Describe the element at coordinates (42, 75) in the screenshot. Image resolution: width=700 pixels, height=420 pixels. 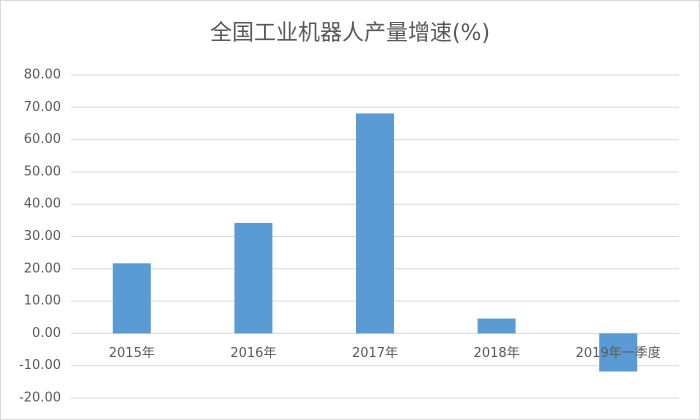
I see `y-tick-label: 80.00` at that location.